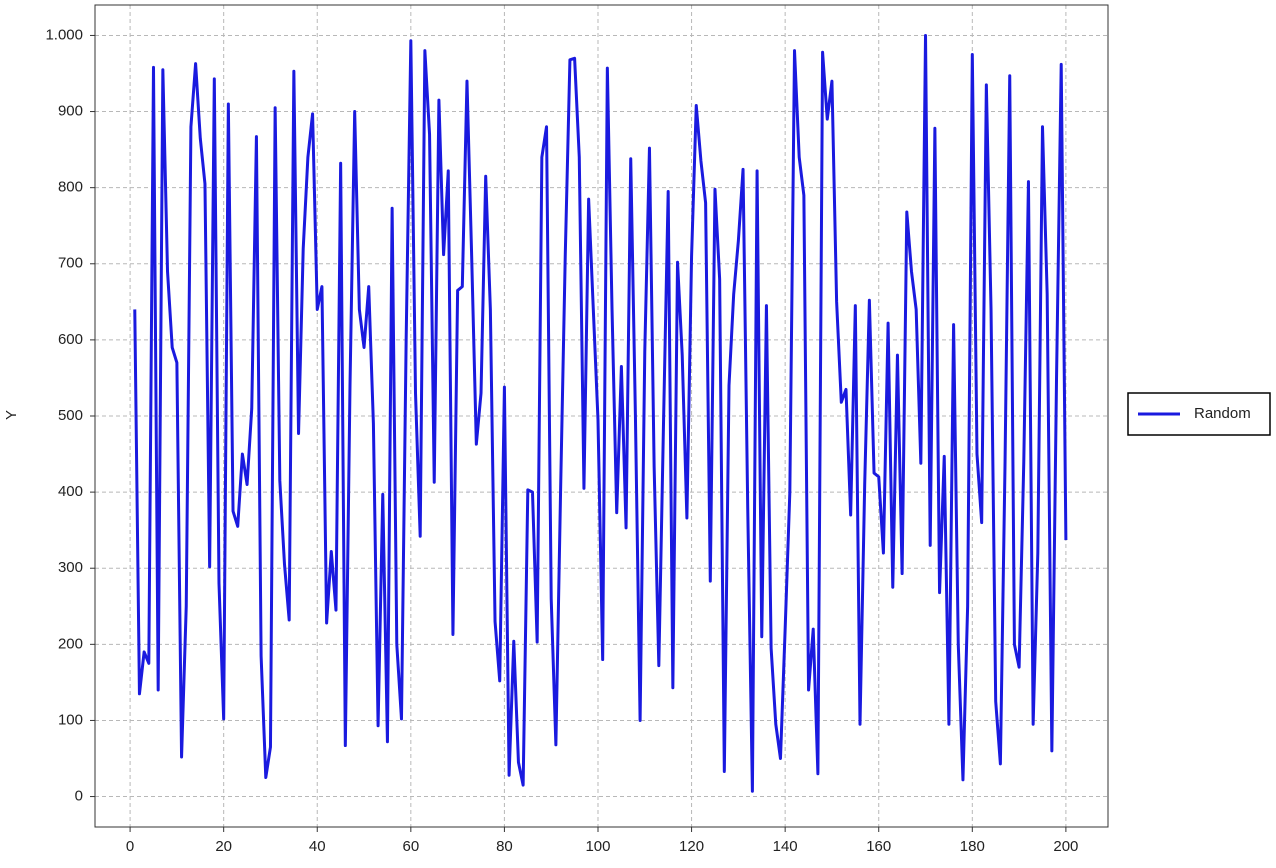 The image size is (1276, 868). I want to click on y-tick-label: 500, so click(70, 415).